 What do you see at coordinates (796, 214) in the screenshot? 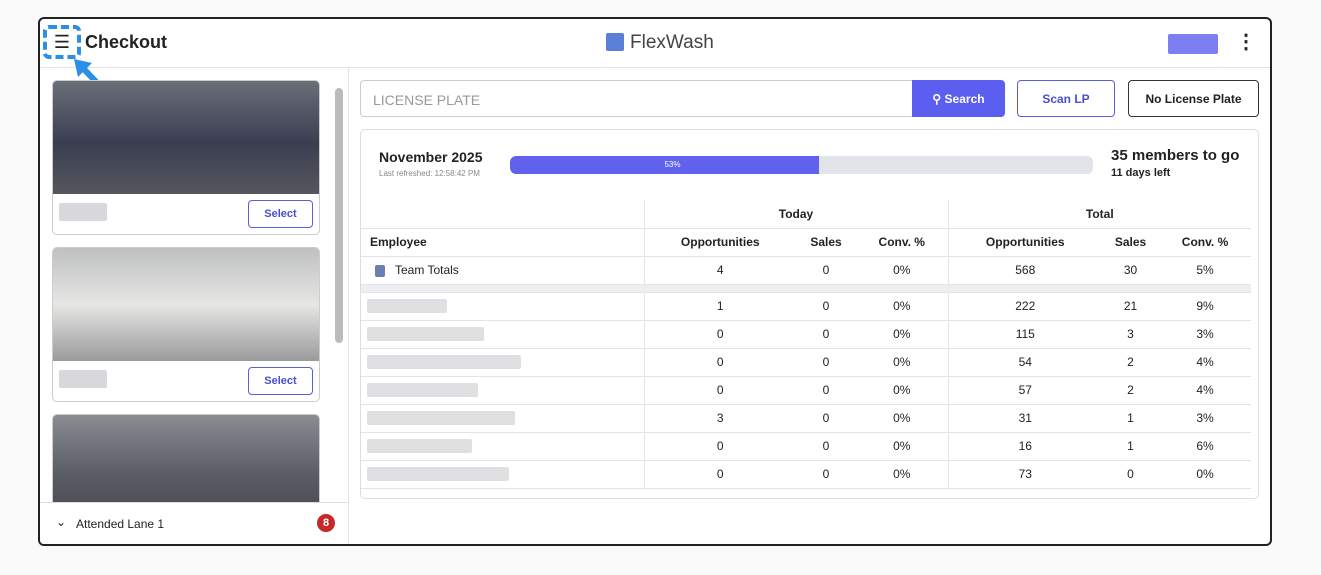
I see `group-header: Today` at bounding box center [796, 214].